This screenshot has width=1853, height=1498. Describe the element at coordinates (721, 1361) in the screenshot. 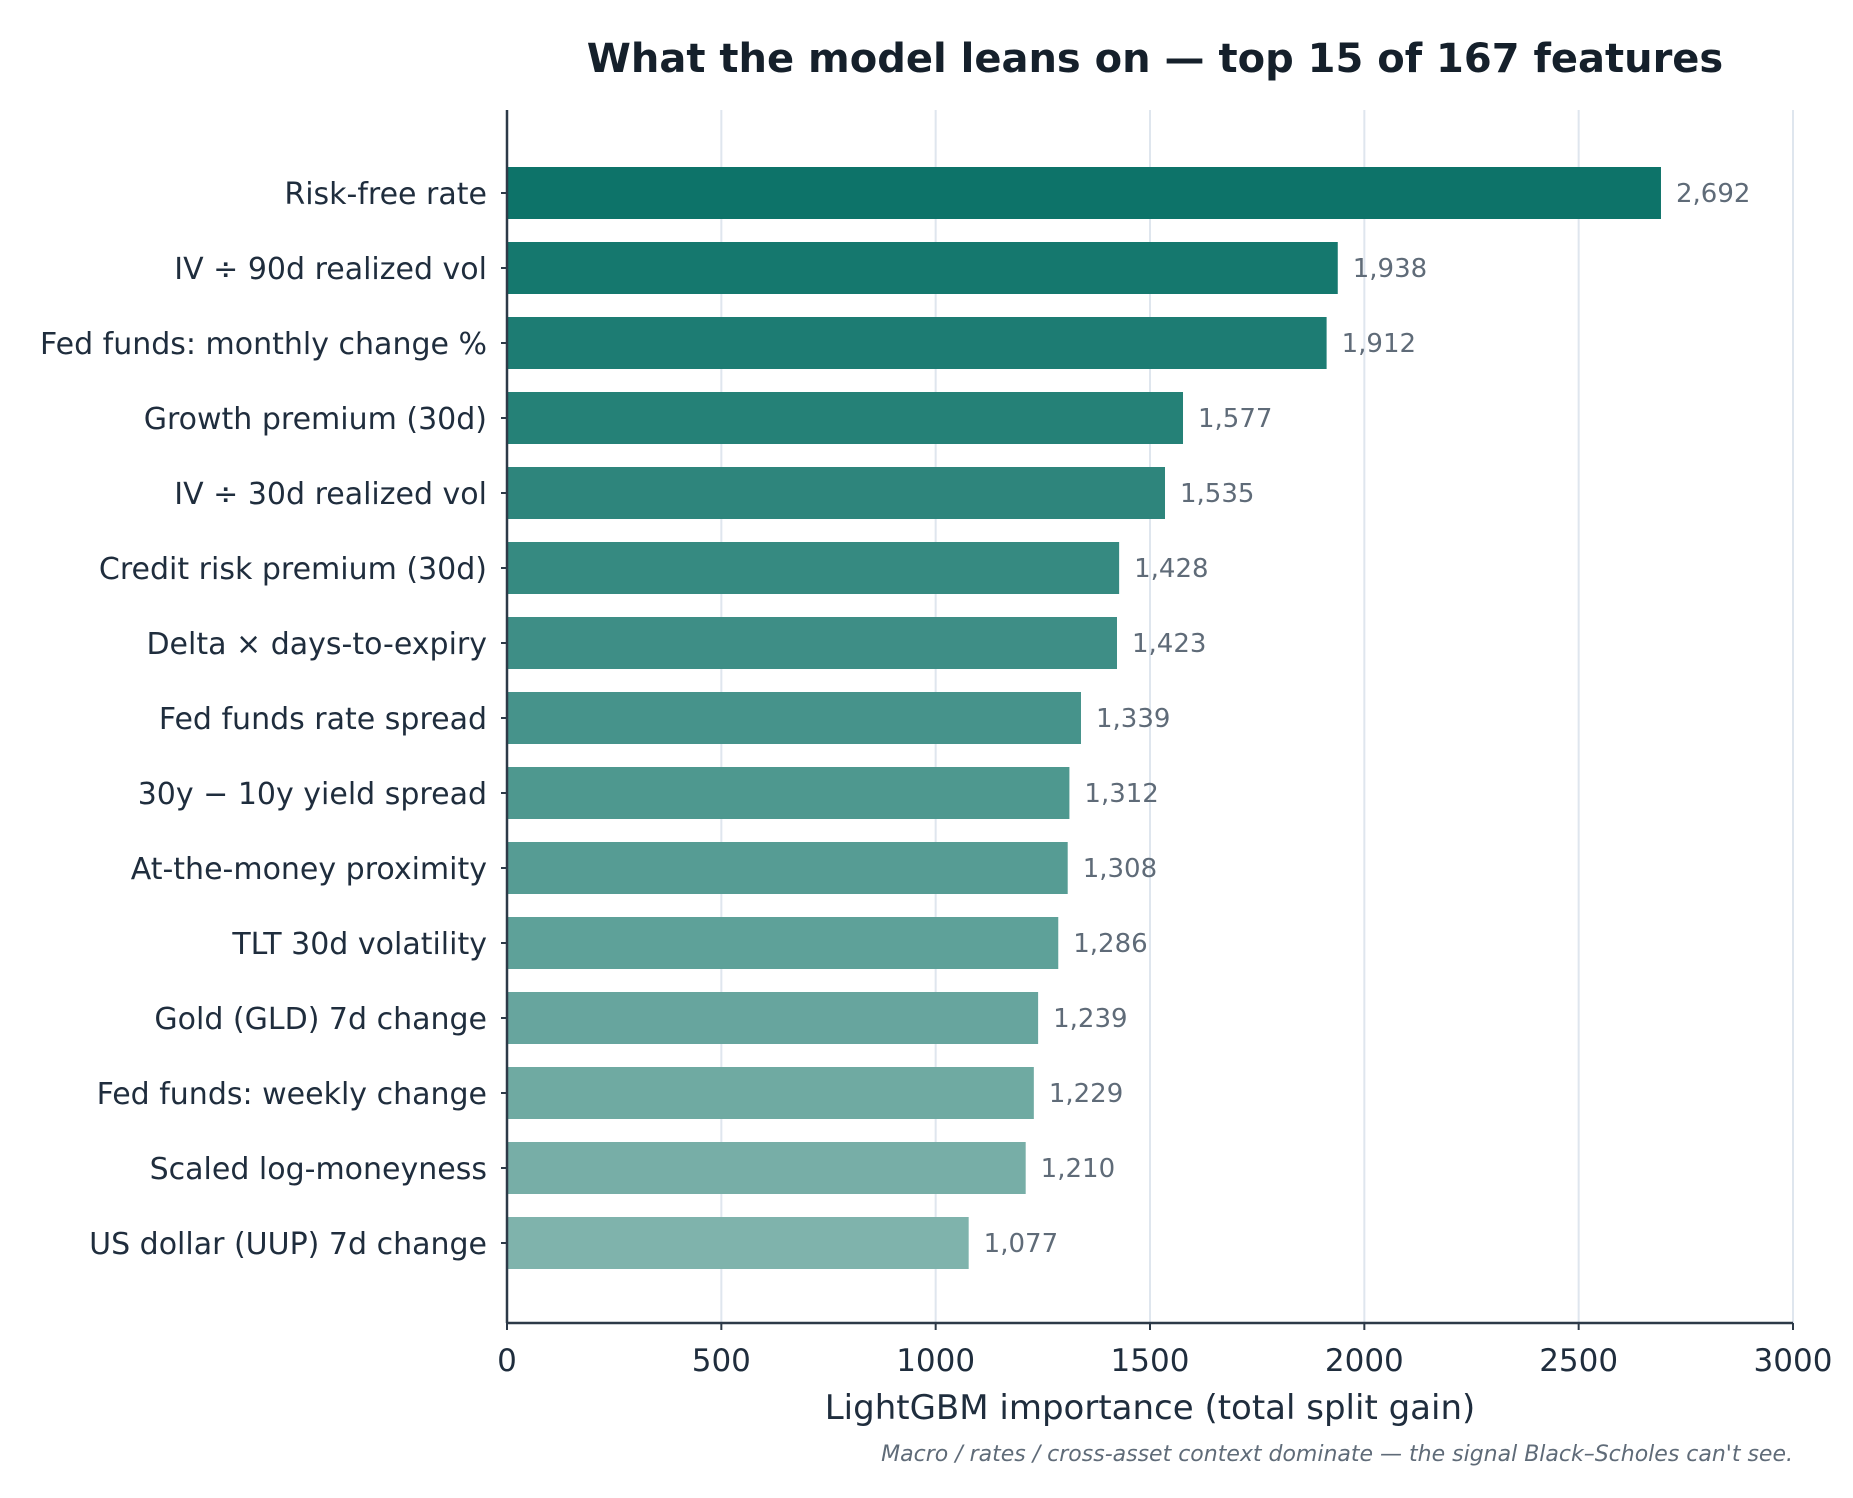

I see `x-tick-label: 500` at that location.